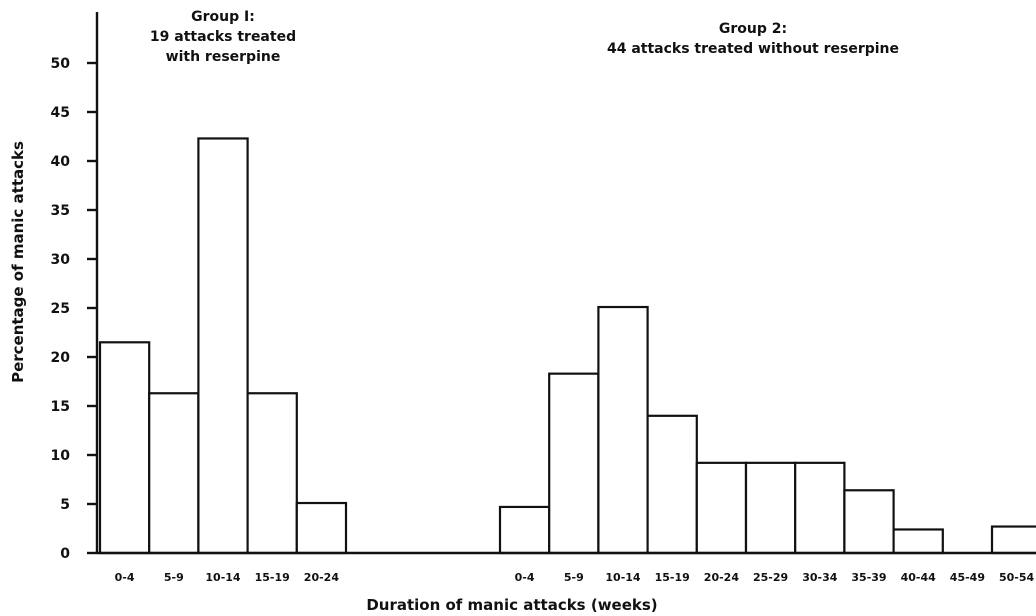 The width and height of the screenshot is (1036, 616). What do you see at coordinates (60, 211) in the screenshot?
I see `y-tick-label: 35` at bounding box center [60, 211].